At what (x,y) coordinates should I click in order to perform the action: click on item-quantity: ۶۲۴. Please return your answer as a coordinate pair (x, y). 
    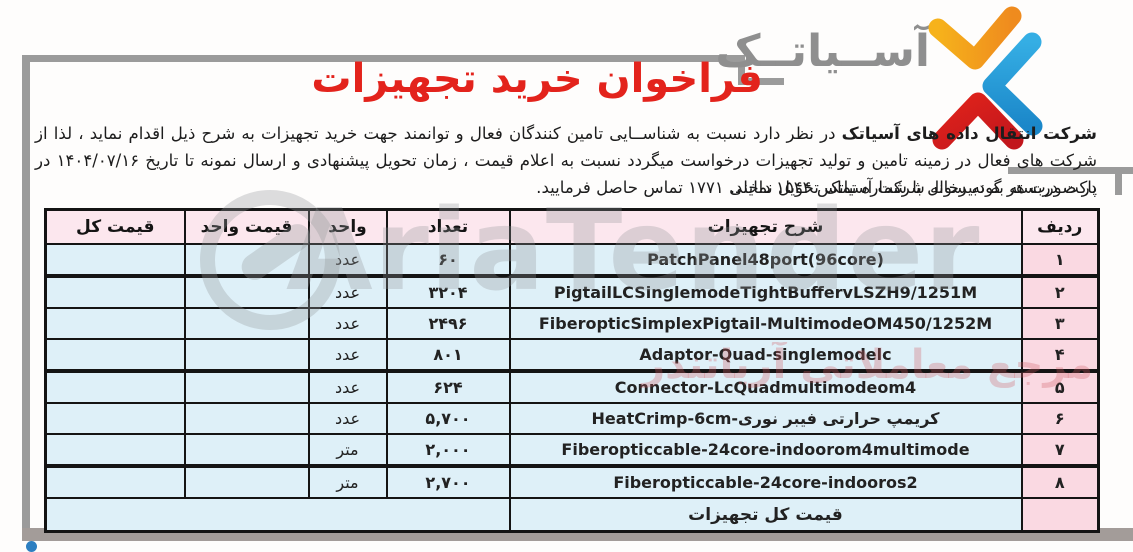
    Looking at the image, I should click on (448, 387).